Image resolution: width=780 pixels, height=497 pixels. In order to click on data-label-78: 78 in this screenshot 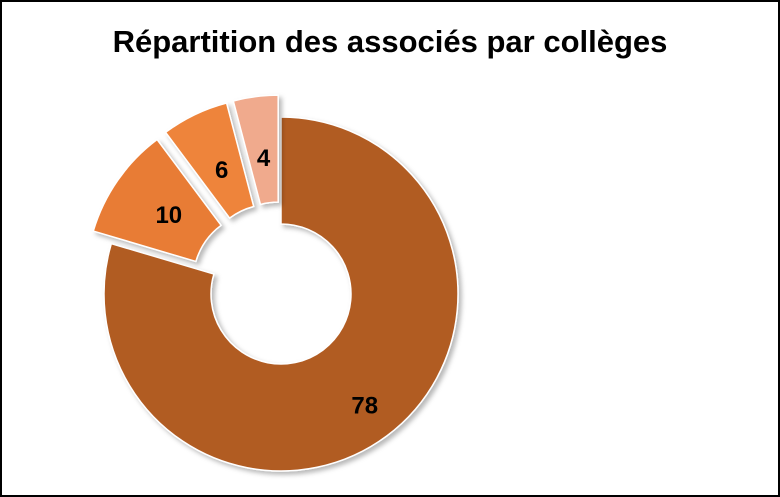, I will do `click(364, 406)`.